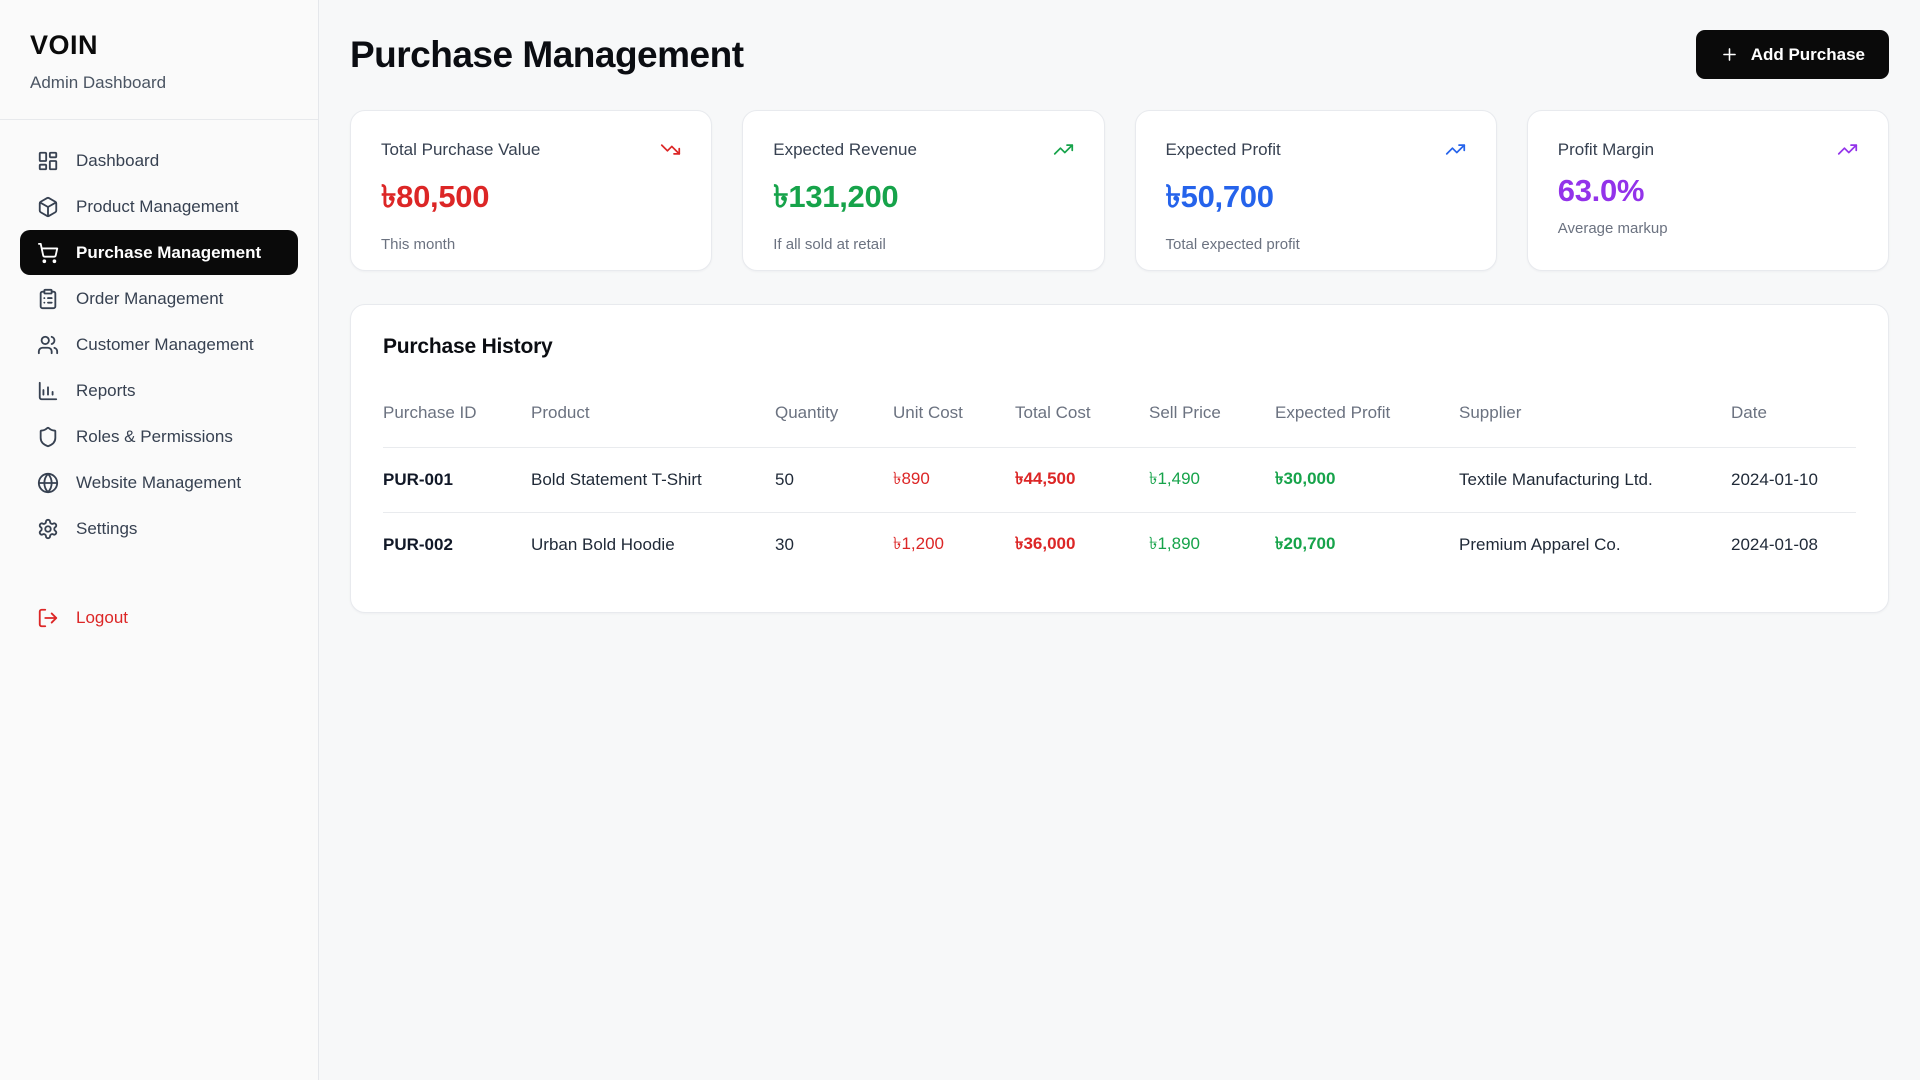 This screenshot has height=1080, width=1920. Describe the element at coordinates (159, 617) in the screenshot. I see `logout-button: Logout` at that location.